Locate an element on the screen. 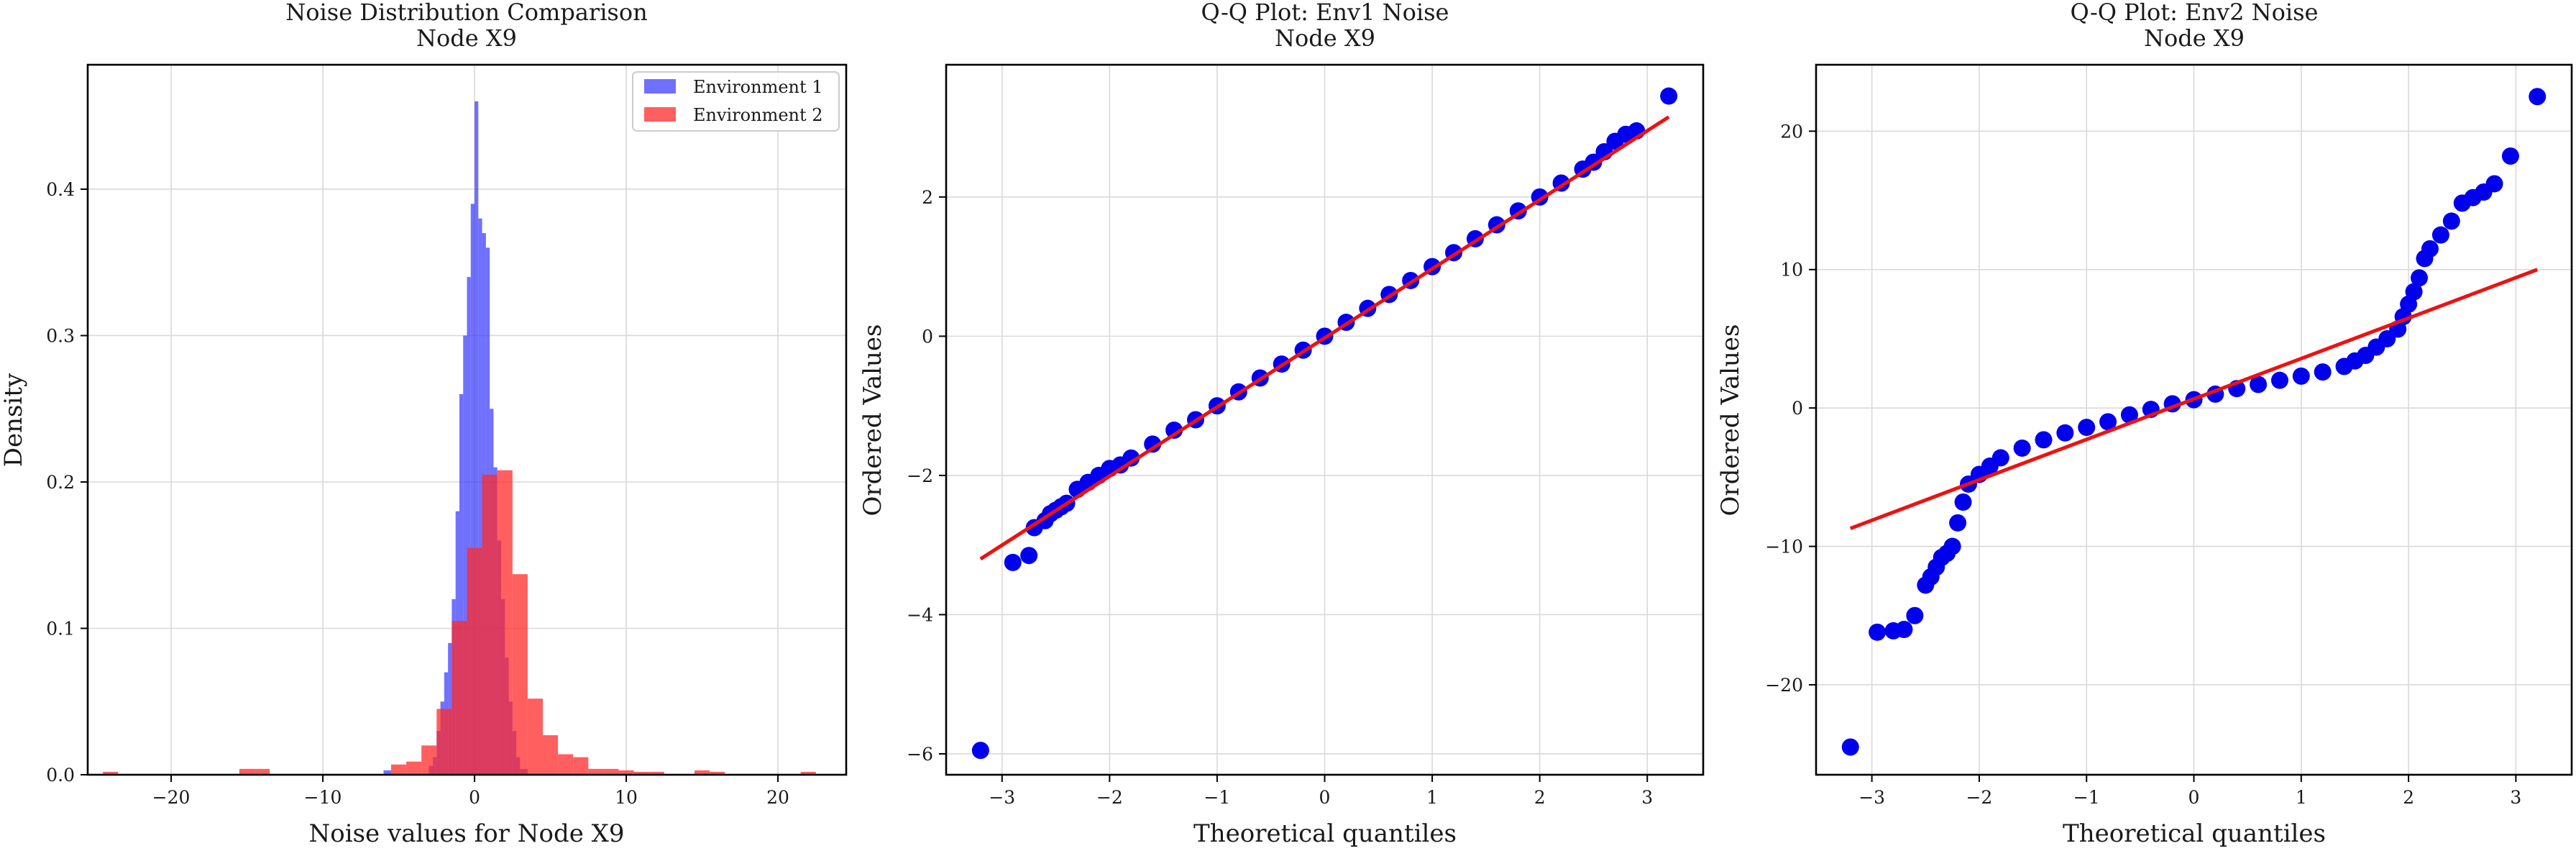  x-tick-label: 10 is located at coordinates (626, 797).